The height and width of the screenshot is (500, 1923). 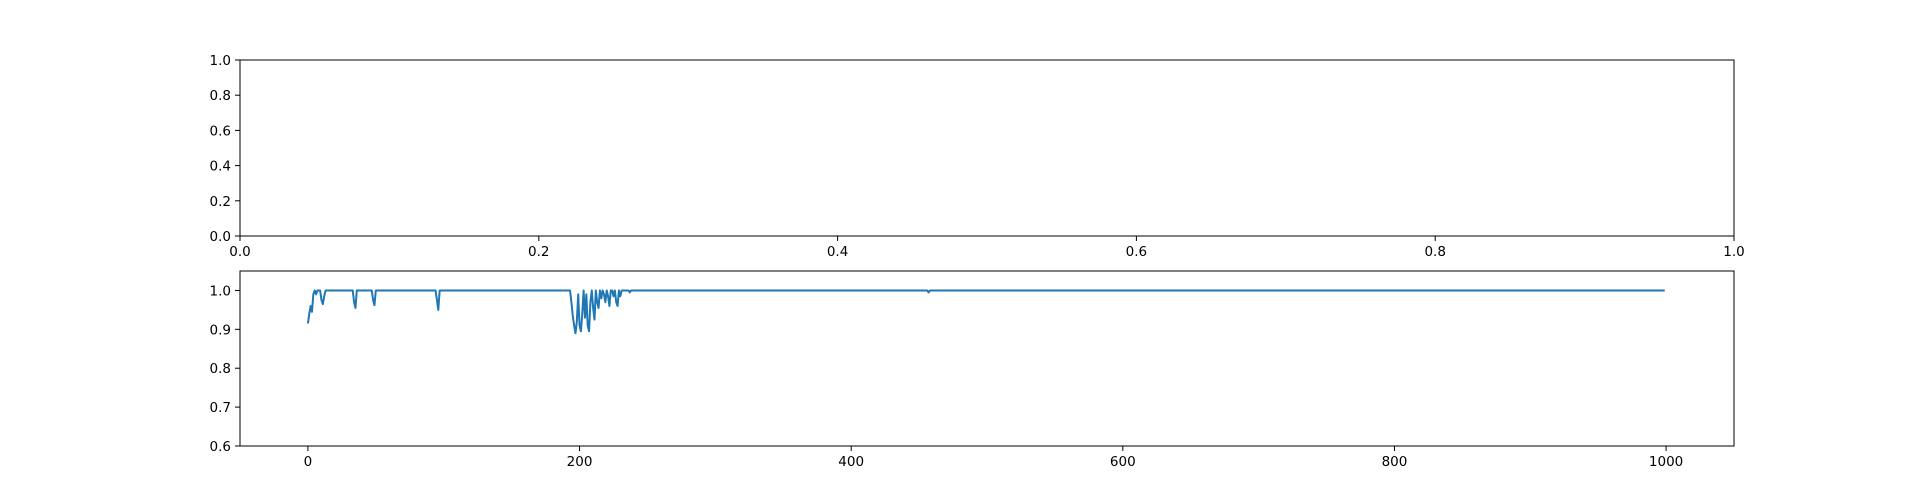 What do you see at coordinates (1395, 462) in the screenshot?
I see `x-tick-label: 800` at bounding box center [1395, 462].